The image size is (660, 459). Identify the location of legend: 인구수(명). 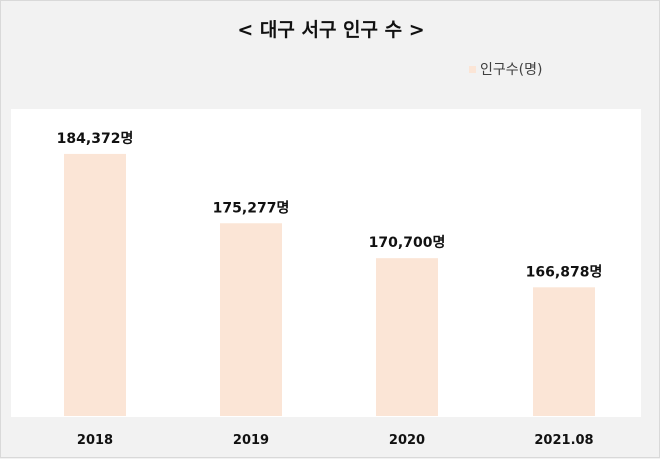
(505, 69).